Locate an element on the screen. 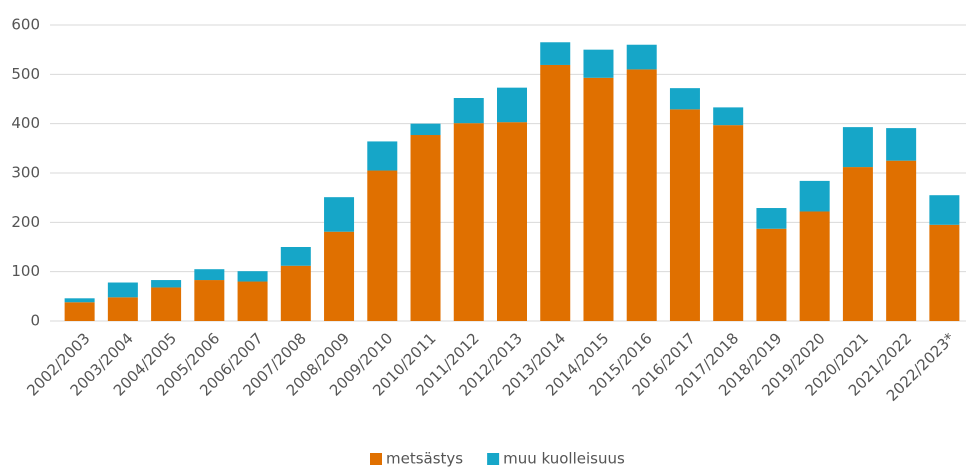 This screenshot has height=472, width=968. legend-label: metsästys is located at coordinates (424, 459).